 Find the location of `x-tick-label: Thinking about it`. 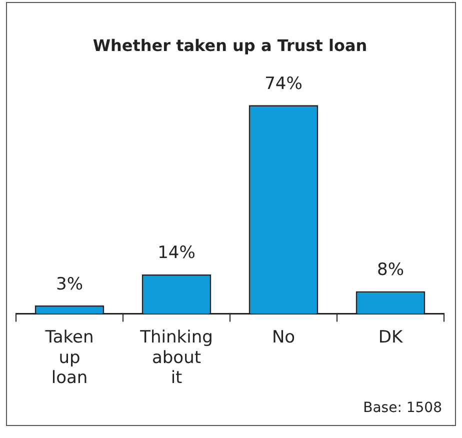

x-tick-label: Thinking about it is located at coordinates (176, 357).